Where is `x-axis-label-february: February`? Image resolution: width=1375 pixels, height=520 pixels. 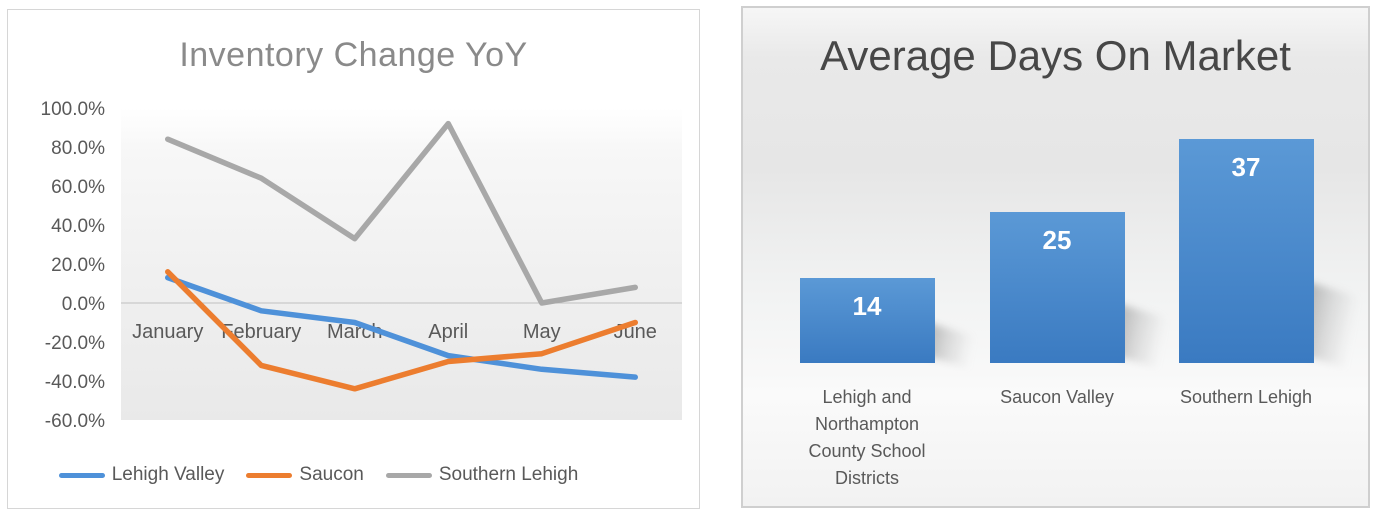
x-axis-label-february: February is located at coordinates (261, 332).